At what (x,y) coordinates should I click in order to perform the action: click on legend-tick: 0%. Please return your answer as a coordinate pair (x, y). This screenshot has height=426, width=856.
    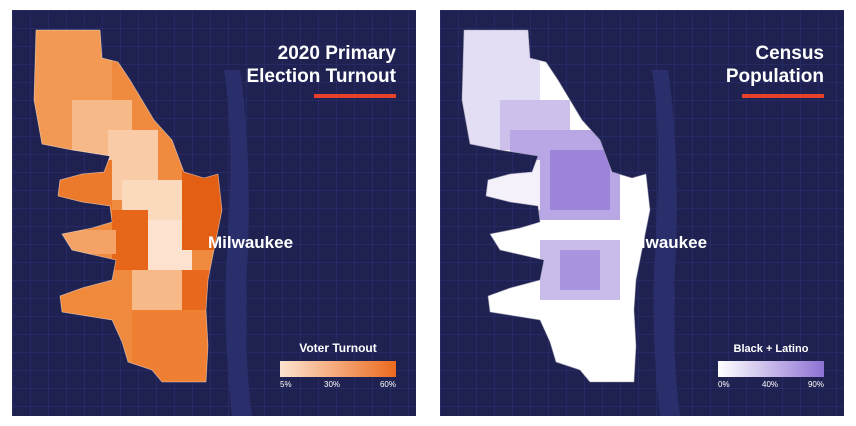
    Looking at the image, I should click on (724, 384).